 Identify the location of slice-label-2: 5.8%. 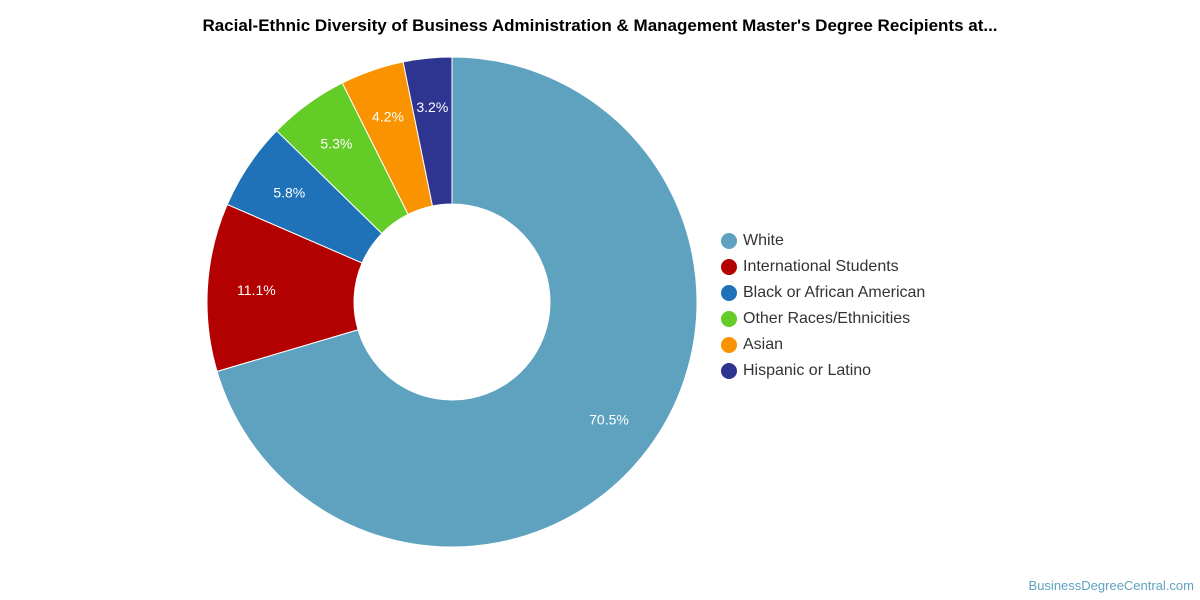
(289, 193).